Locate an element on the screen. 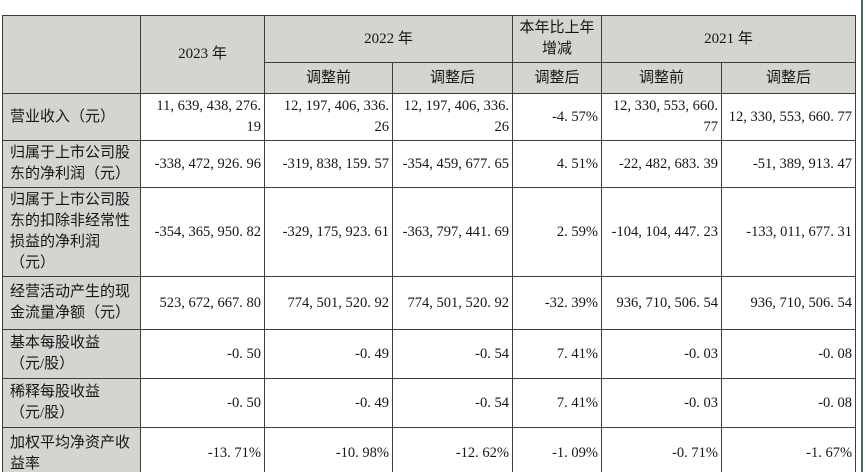 This screenshot has width=866, height=472. row-label: 归属于上市公司股东的净利润（元） is located at coordinates (71, 164).